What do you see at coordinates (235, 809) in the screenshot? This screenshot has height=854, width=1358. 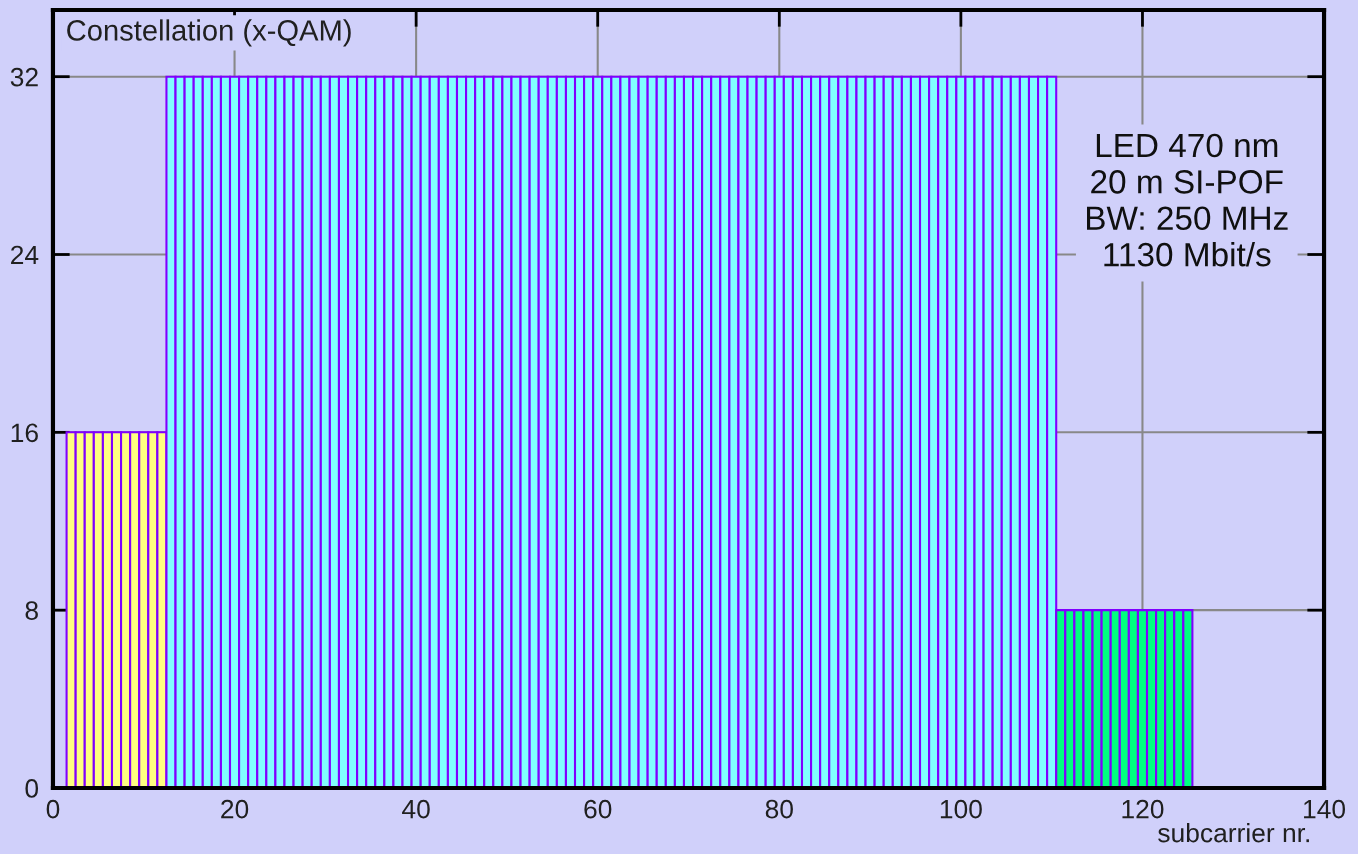 I see `x-tick-label: 20` at bounding box center [235, 809].